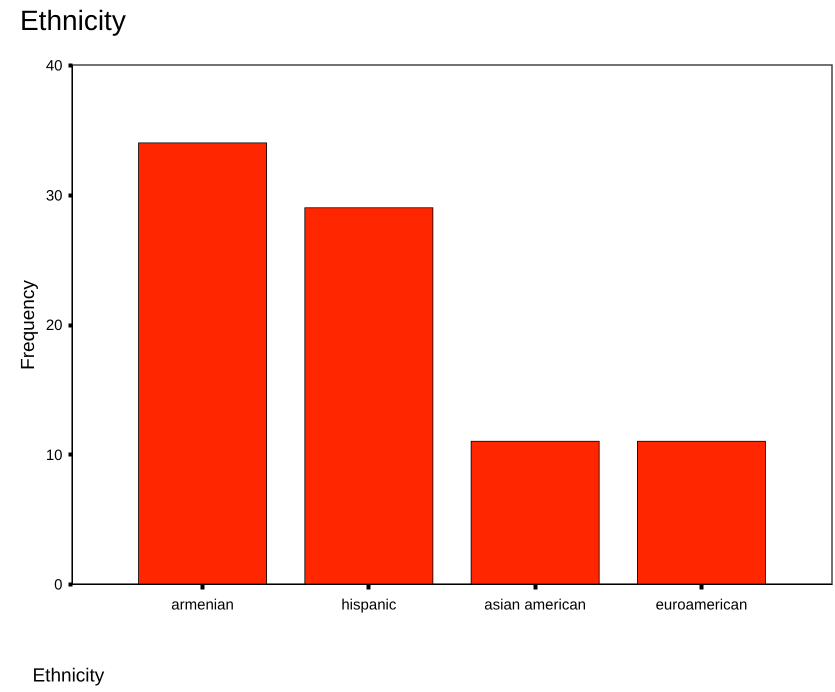  What do you see at coordinates (73, 20) in the screenshot?
I see `chart-title: Ethnicity` at bounding box center [73, 20].